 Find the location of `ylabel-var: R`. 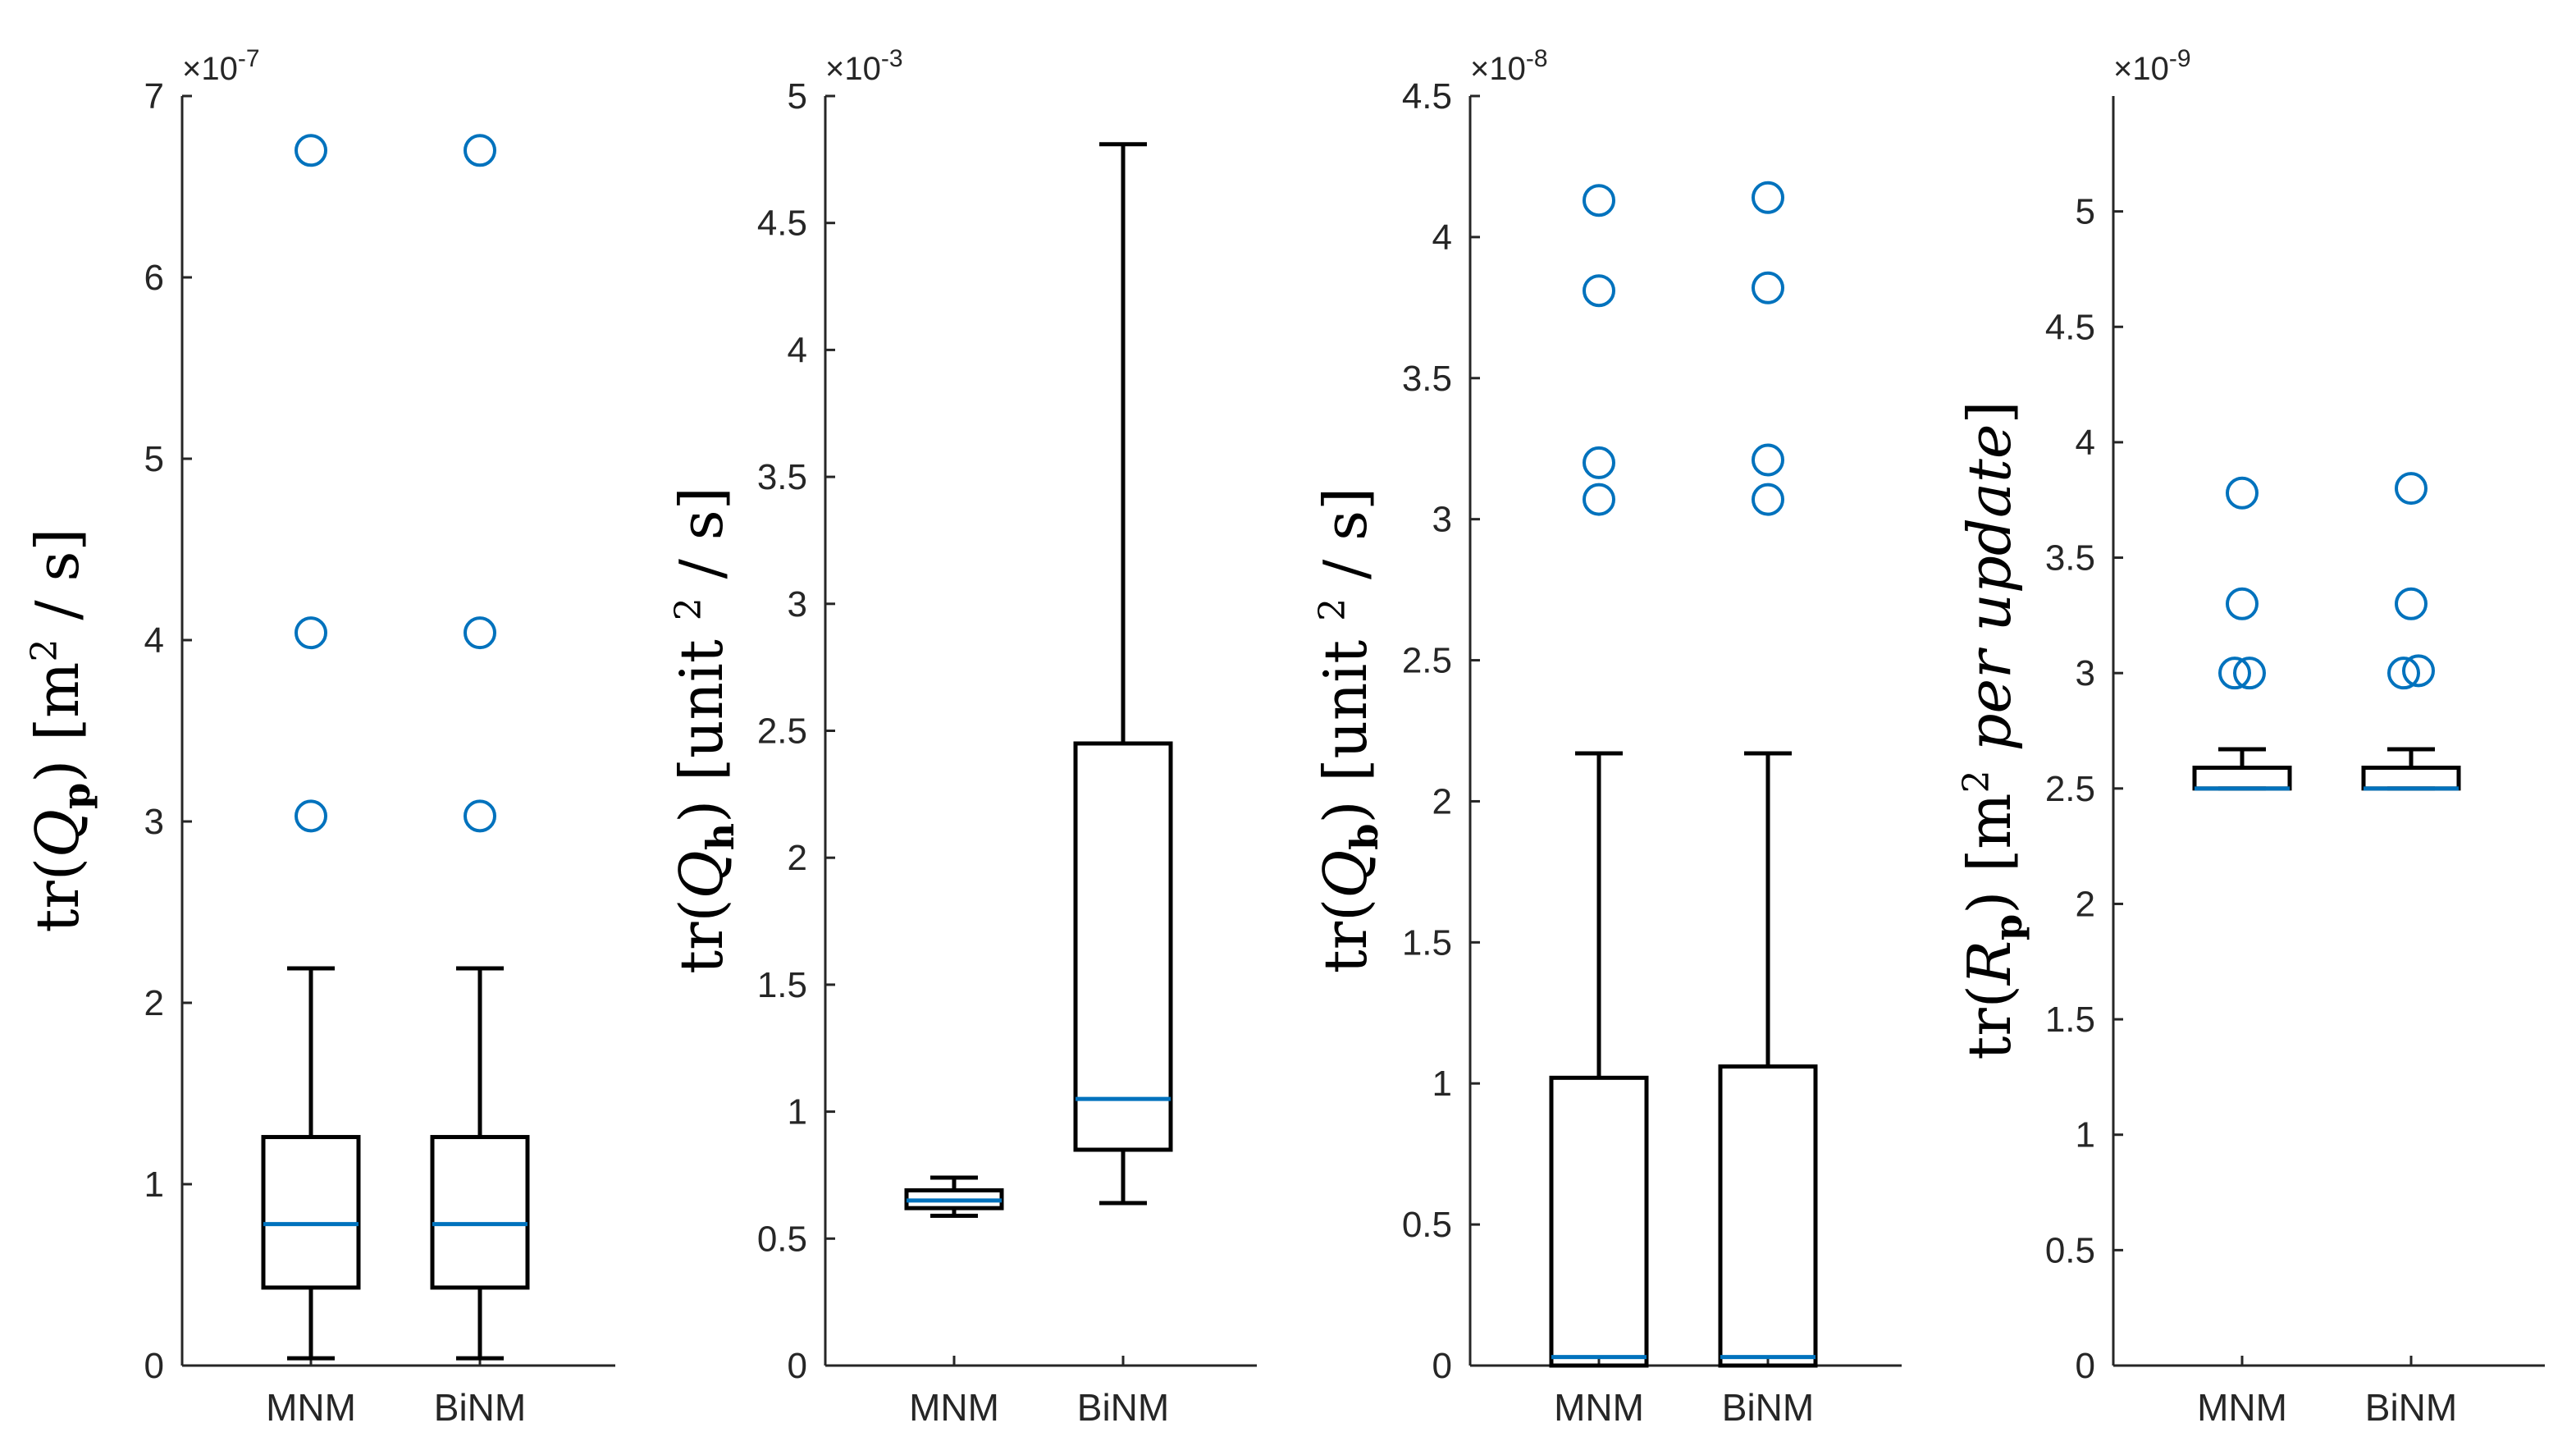

ylabel-var: R is located at coordinates (1990, 963).